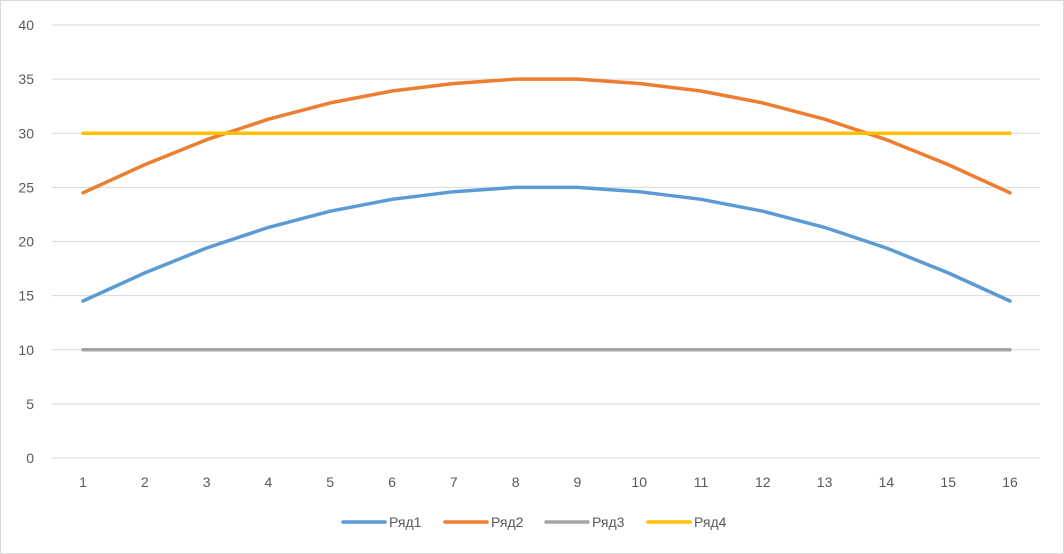  I want to click on x-tick-label: 16, so click(1010, 482).